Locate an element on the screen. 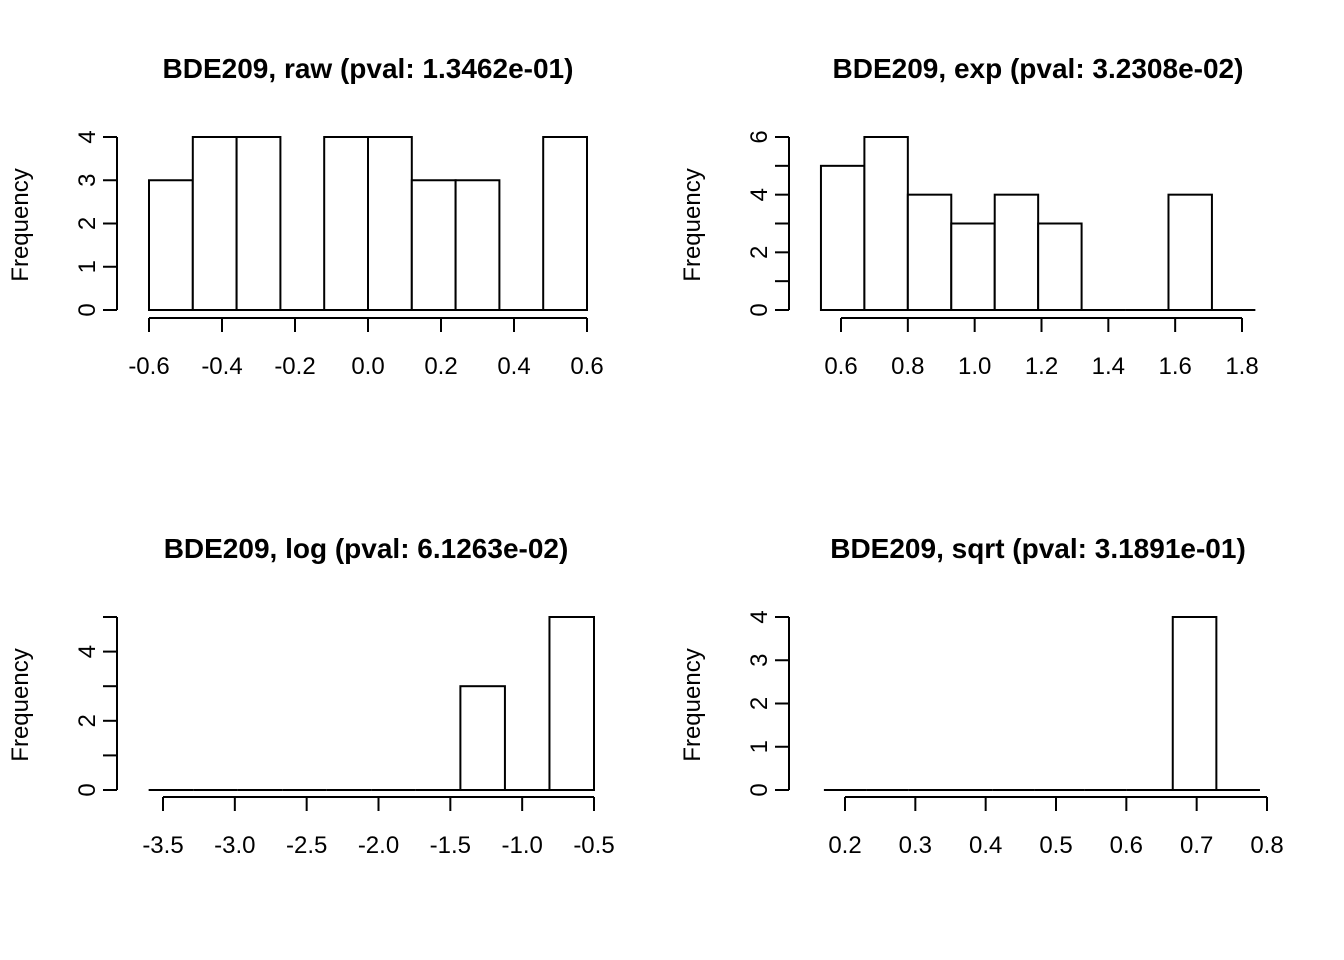  x-tick-label: 0.5 is located at coordinates (1055, 845).